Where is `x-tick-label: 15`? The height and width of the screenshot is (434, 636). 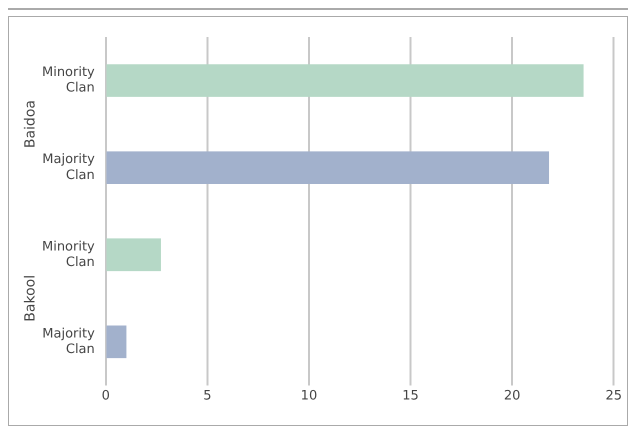 x-tick-label: 15 is located at coordinates (410, 396).